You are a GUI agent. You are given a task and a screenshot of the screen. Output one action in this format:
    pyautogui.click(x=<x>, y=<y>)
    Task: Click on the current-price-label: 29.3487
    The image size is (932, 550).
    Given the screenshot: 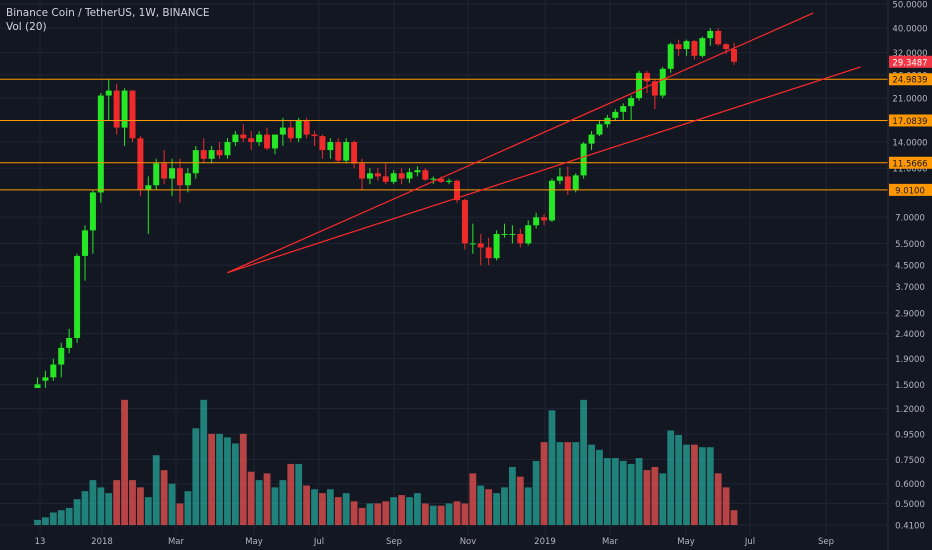 What is the action you would take?
    pyautogui.click(x=909, y=63)
    